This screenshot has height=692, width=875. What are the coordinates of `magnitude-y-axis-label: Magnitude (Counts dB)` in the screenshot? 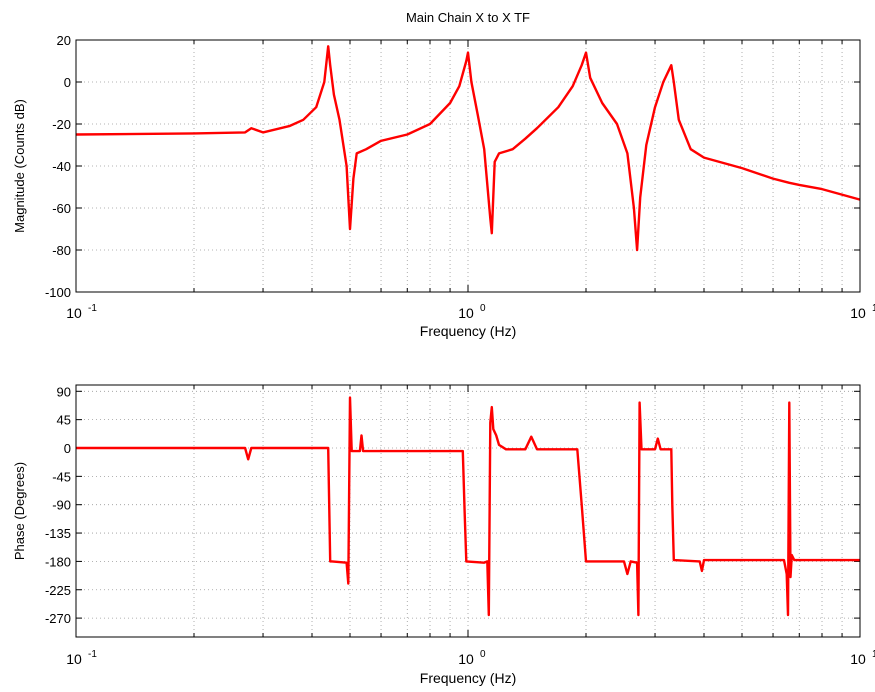 It's located at (19, 166).